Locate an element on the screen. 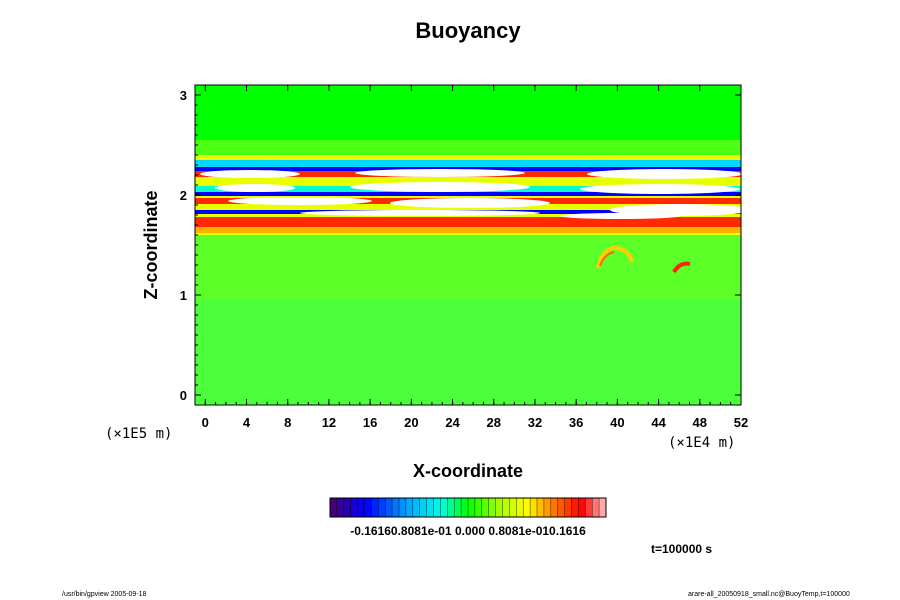  colorbar-tick-labels: -0.16160.8081e-01 0.000 0.8081e-010.1616 is located at coordinates (468, 531).